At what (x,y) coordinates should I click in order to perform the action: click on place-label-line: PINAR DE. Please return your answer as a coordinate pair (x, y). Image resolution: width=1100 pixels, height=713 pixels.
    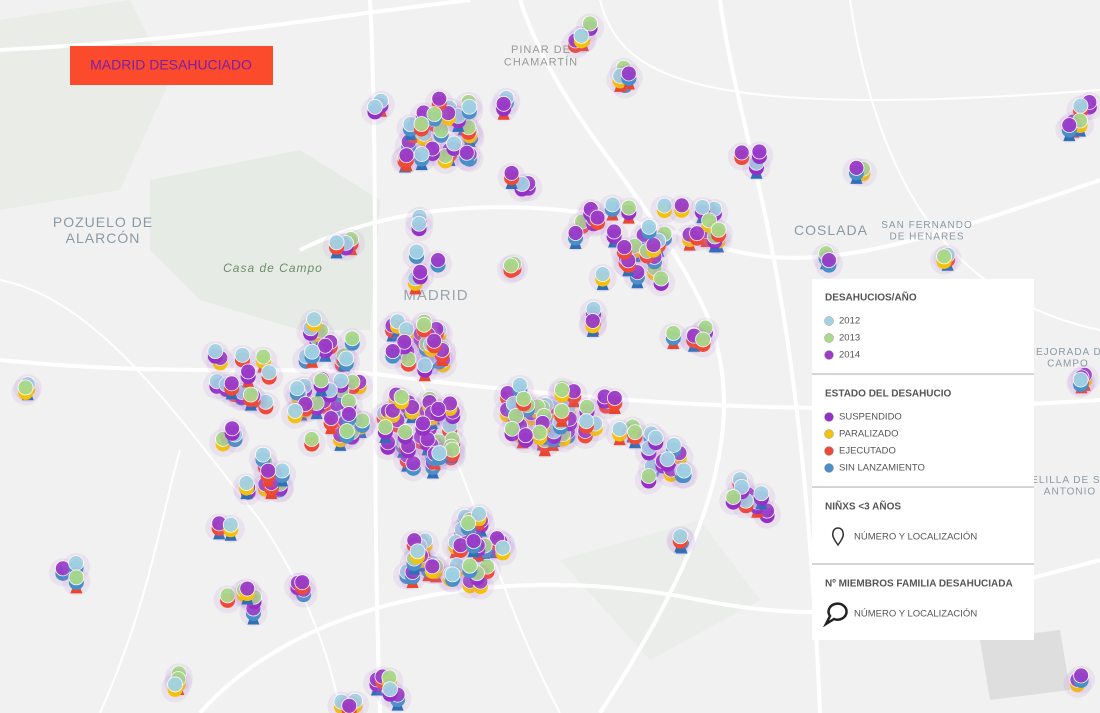
    Looking at the image, I should click on (541, 50).